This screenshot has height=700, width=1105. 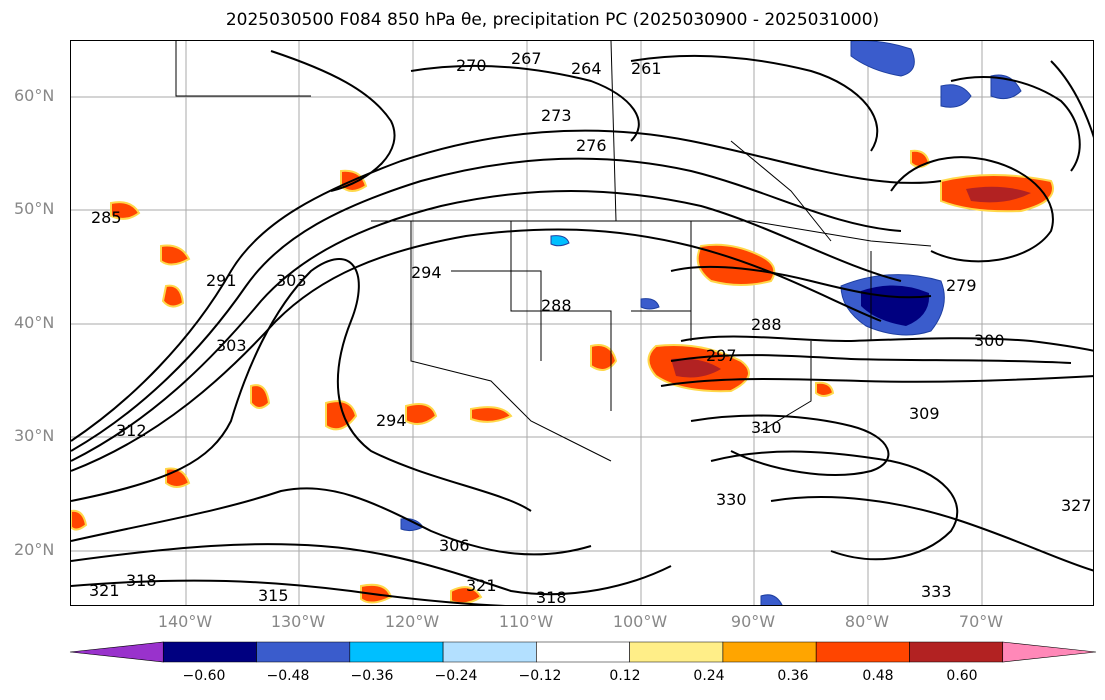 I want to click on contour-label: 267, so click(x=526, y=58).